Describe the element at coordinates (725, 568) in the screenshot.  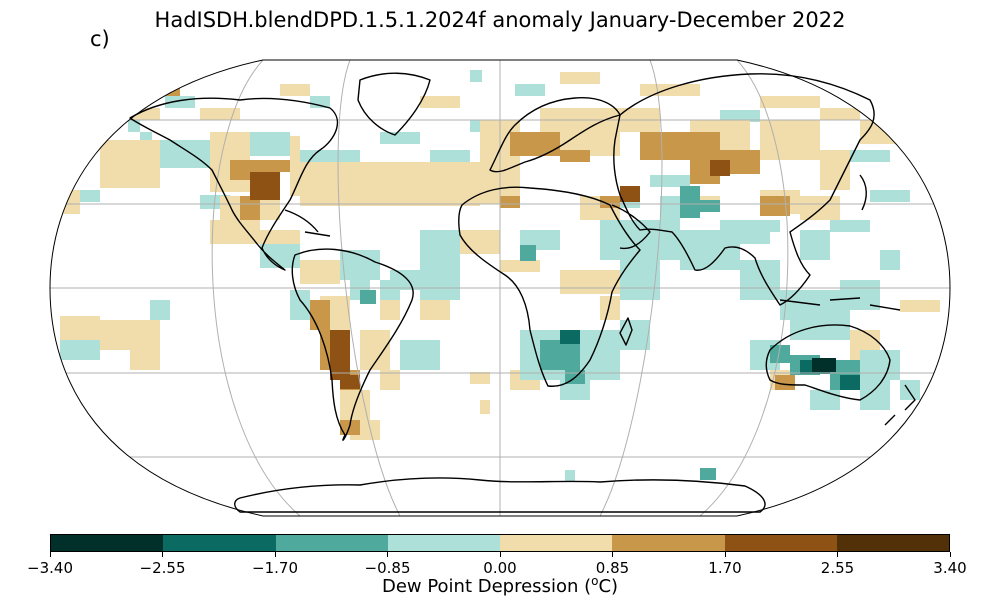
I see `colorbar-tick-label: 1.70` at that location.